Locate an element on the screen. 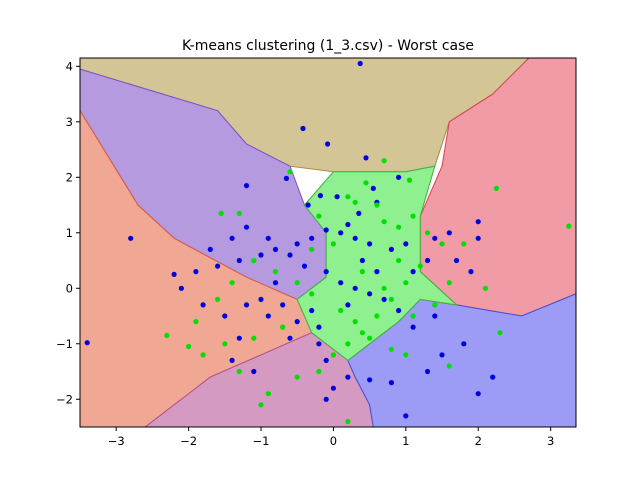  x-tick-label-3: 0 is located at coordinates (333, 441).